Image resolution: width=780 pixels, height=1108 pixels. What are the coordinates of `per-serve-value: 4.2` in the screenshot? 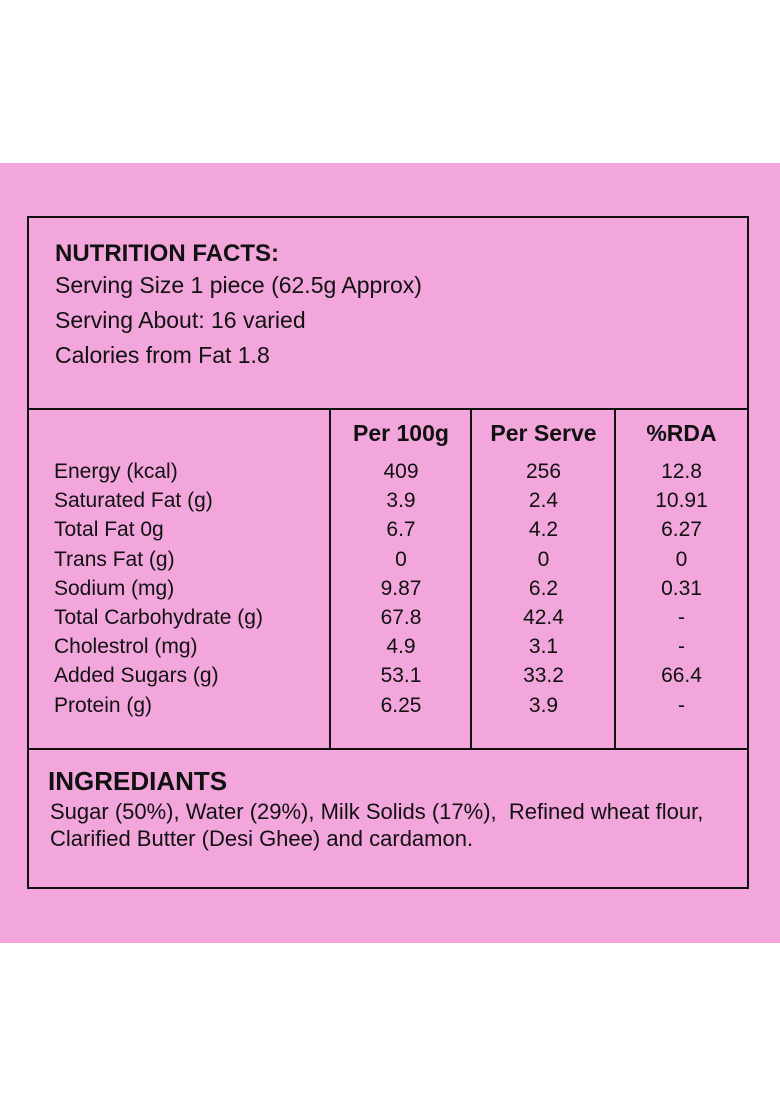 It's located at (543, 529).